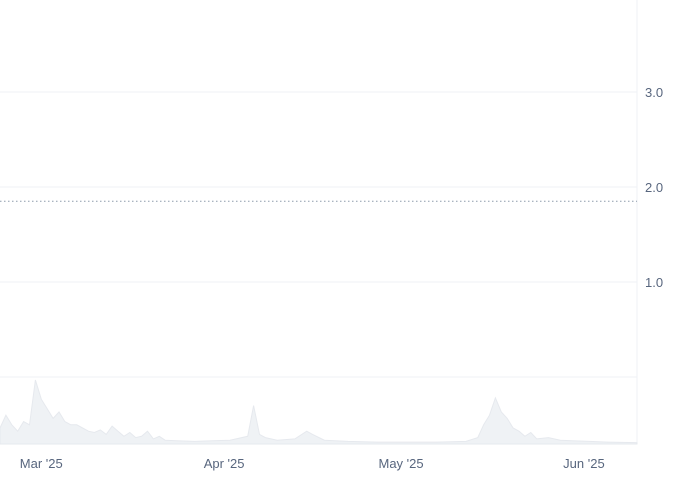 The height and width of the screenshot is (484, 680). What do you see at coordinates (654, 282) in the screenshot?
I see `y-tick-label: 1.0` at bounding box center [654, 282].